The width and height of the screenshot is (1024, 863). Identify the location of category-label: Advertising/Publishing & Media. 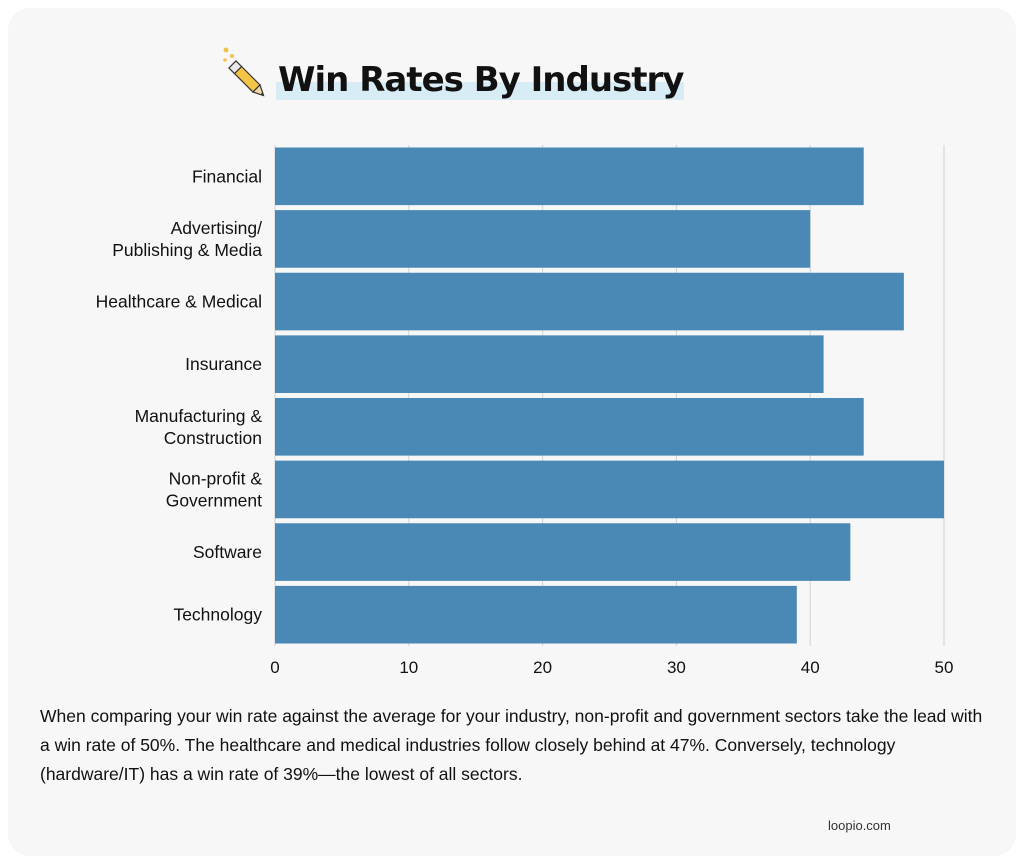
(187, 239).